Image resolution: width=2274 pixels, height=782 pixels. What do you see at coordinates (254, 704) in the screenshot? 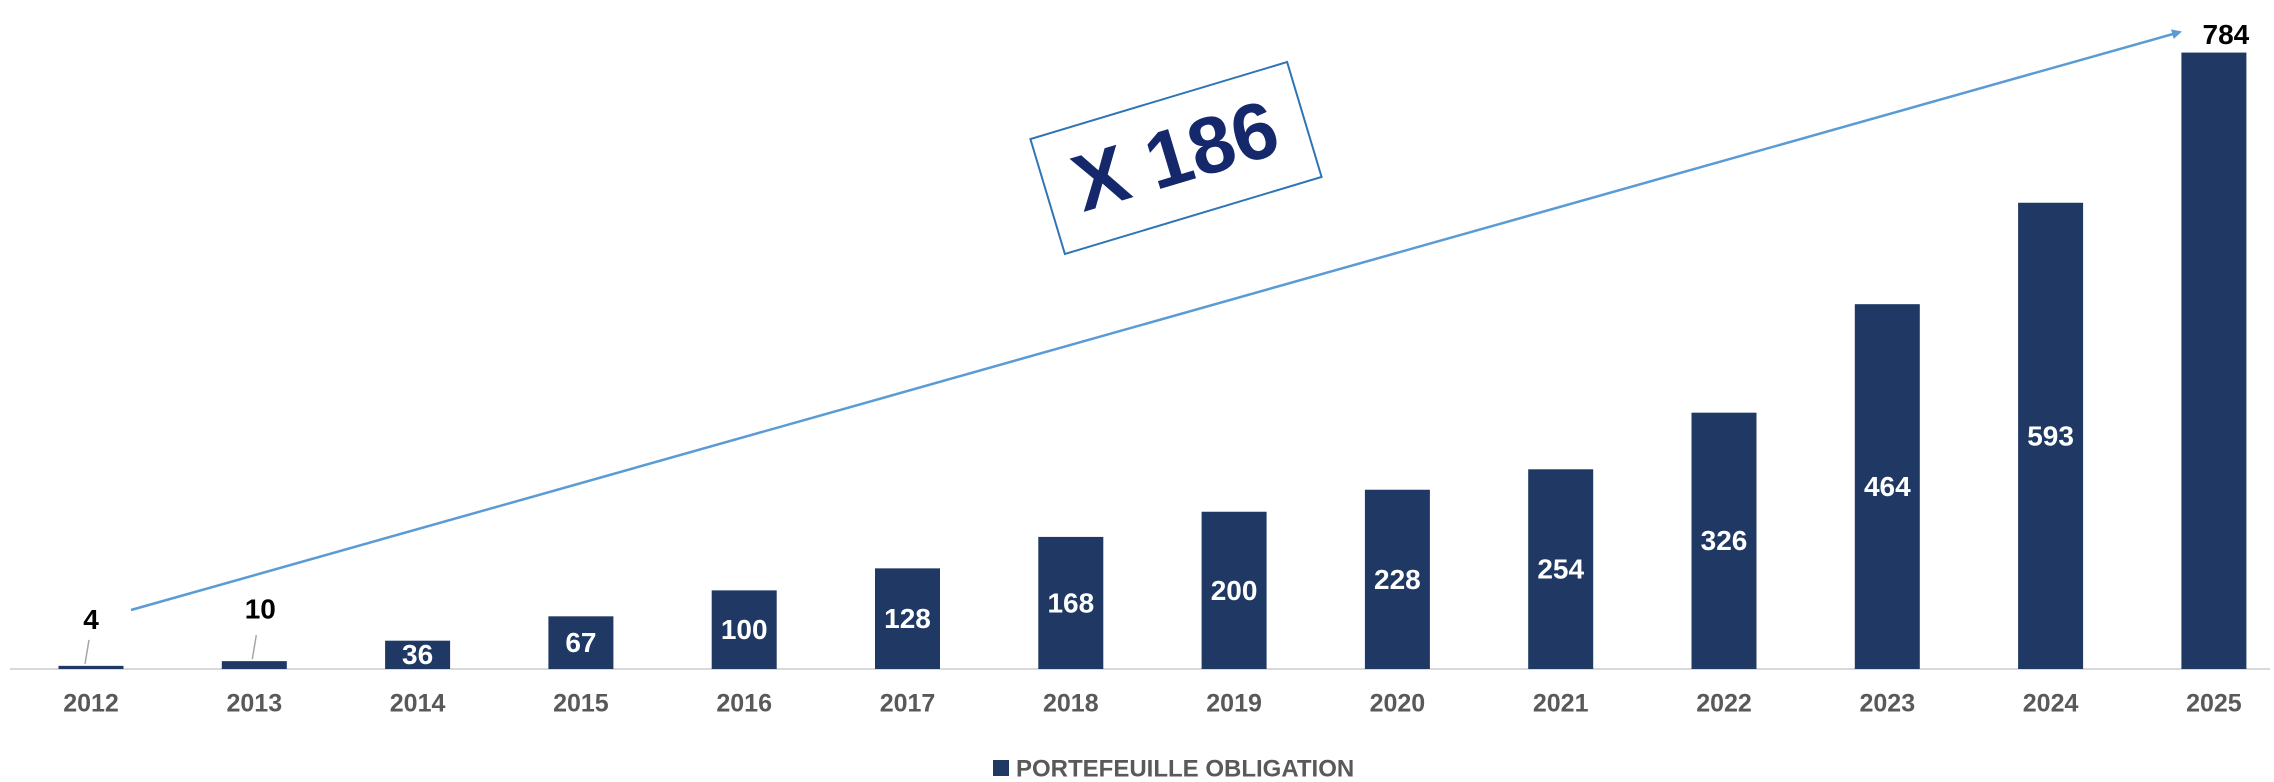
I see `x-tick-label: 2013` at bounding box center [254, 704].